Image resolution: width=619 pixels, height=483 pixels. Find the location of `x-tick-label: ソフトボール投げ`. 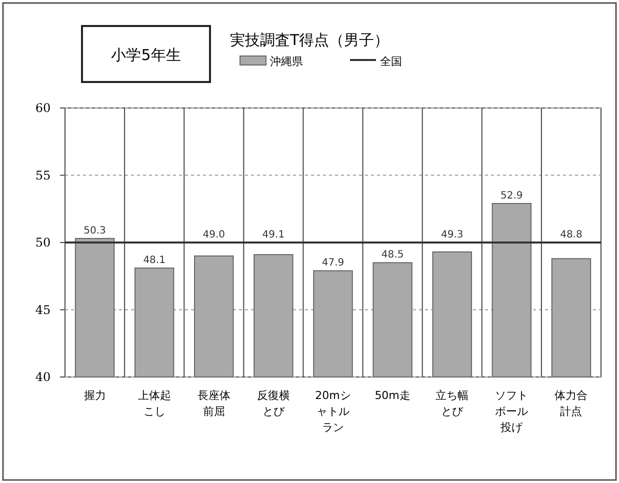

x-tick-label: ソフトボール投げ is located at coordinates (511, 411).